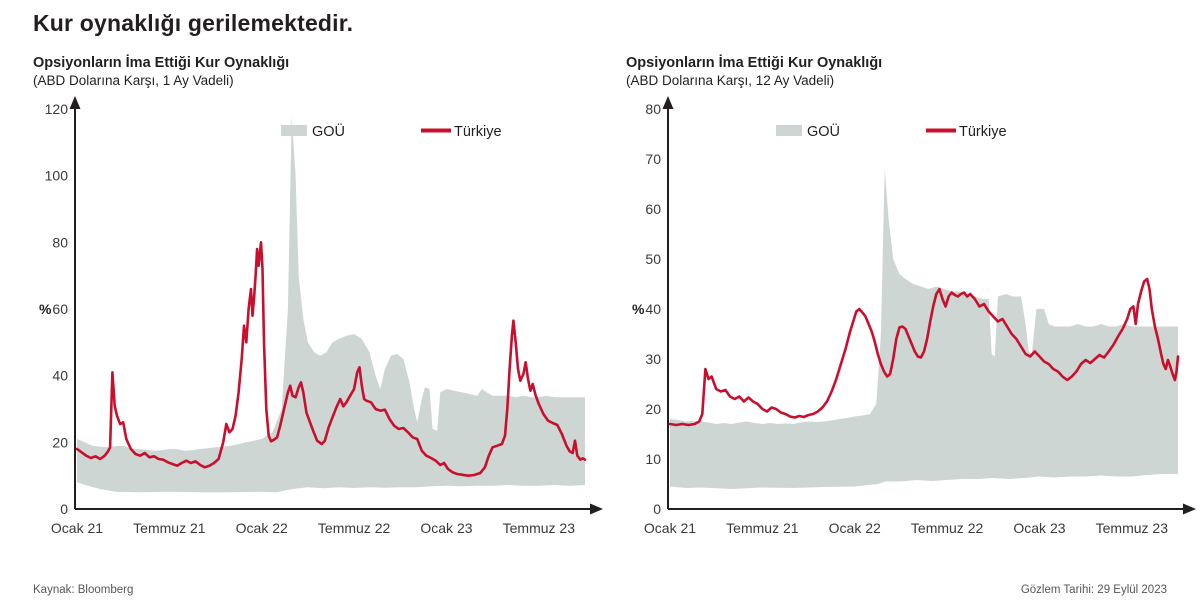 The image size is (1200, 611). Describe the element at coordinates (730, 80) in the screenshot. I see `chart-subtitle: (ABD Dolarına Karşı, 12 Ay Vadeli)` at that location.